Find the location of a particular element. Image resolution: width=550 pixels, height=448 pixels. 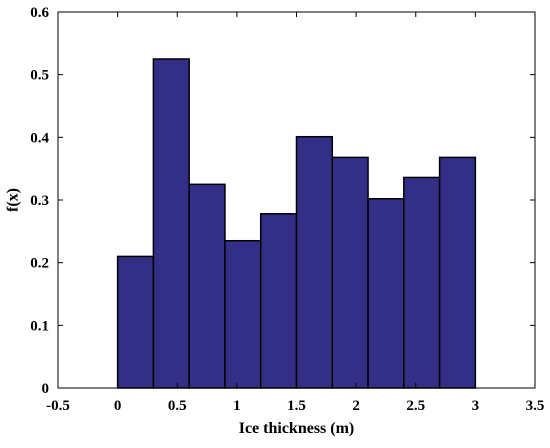

x-tick-label: -0.5 is located at coordinates (58, 406).